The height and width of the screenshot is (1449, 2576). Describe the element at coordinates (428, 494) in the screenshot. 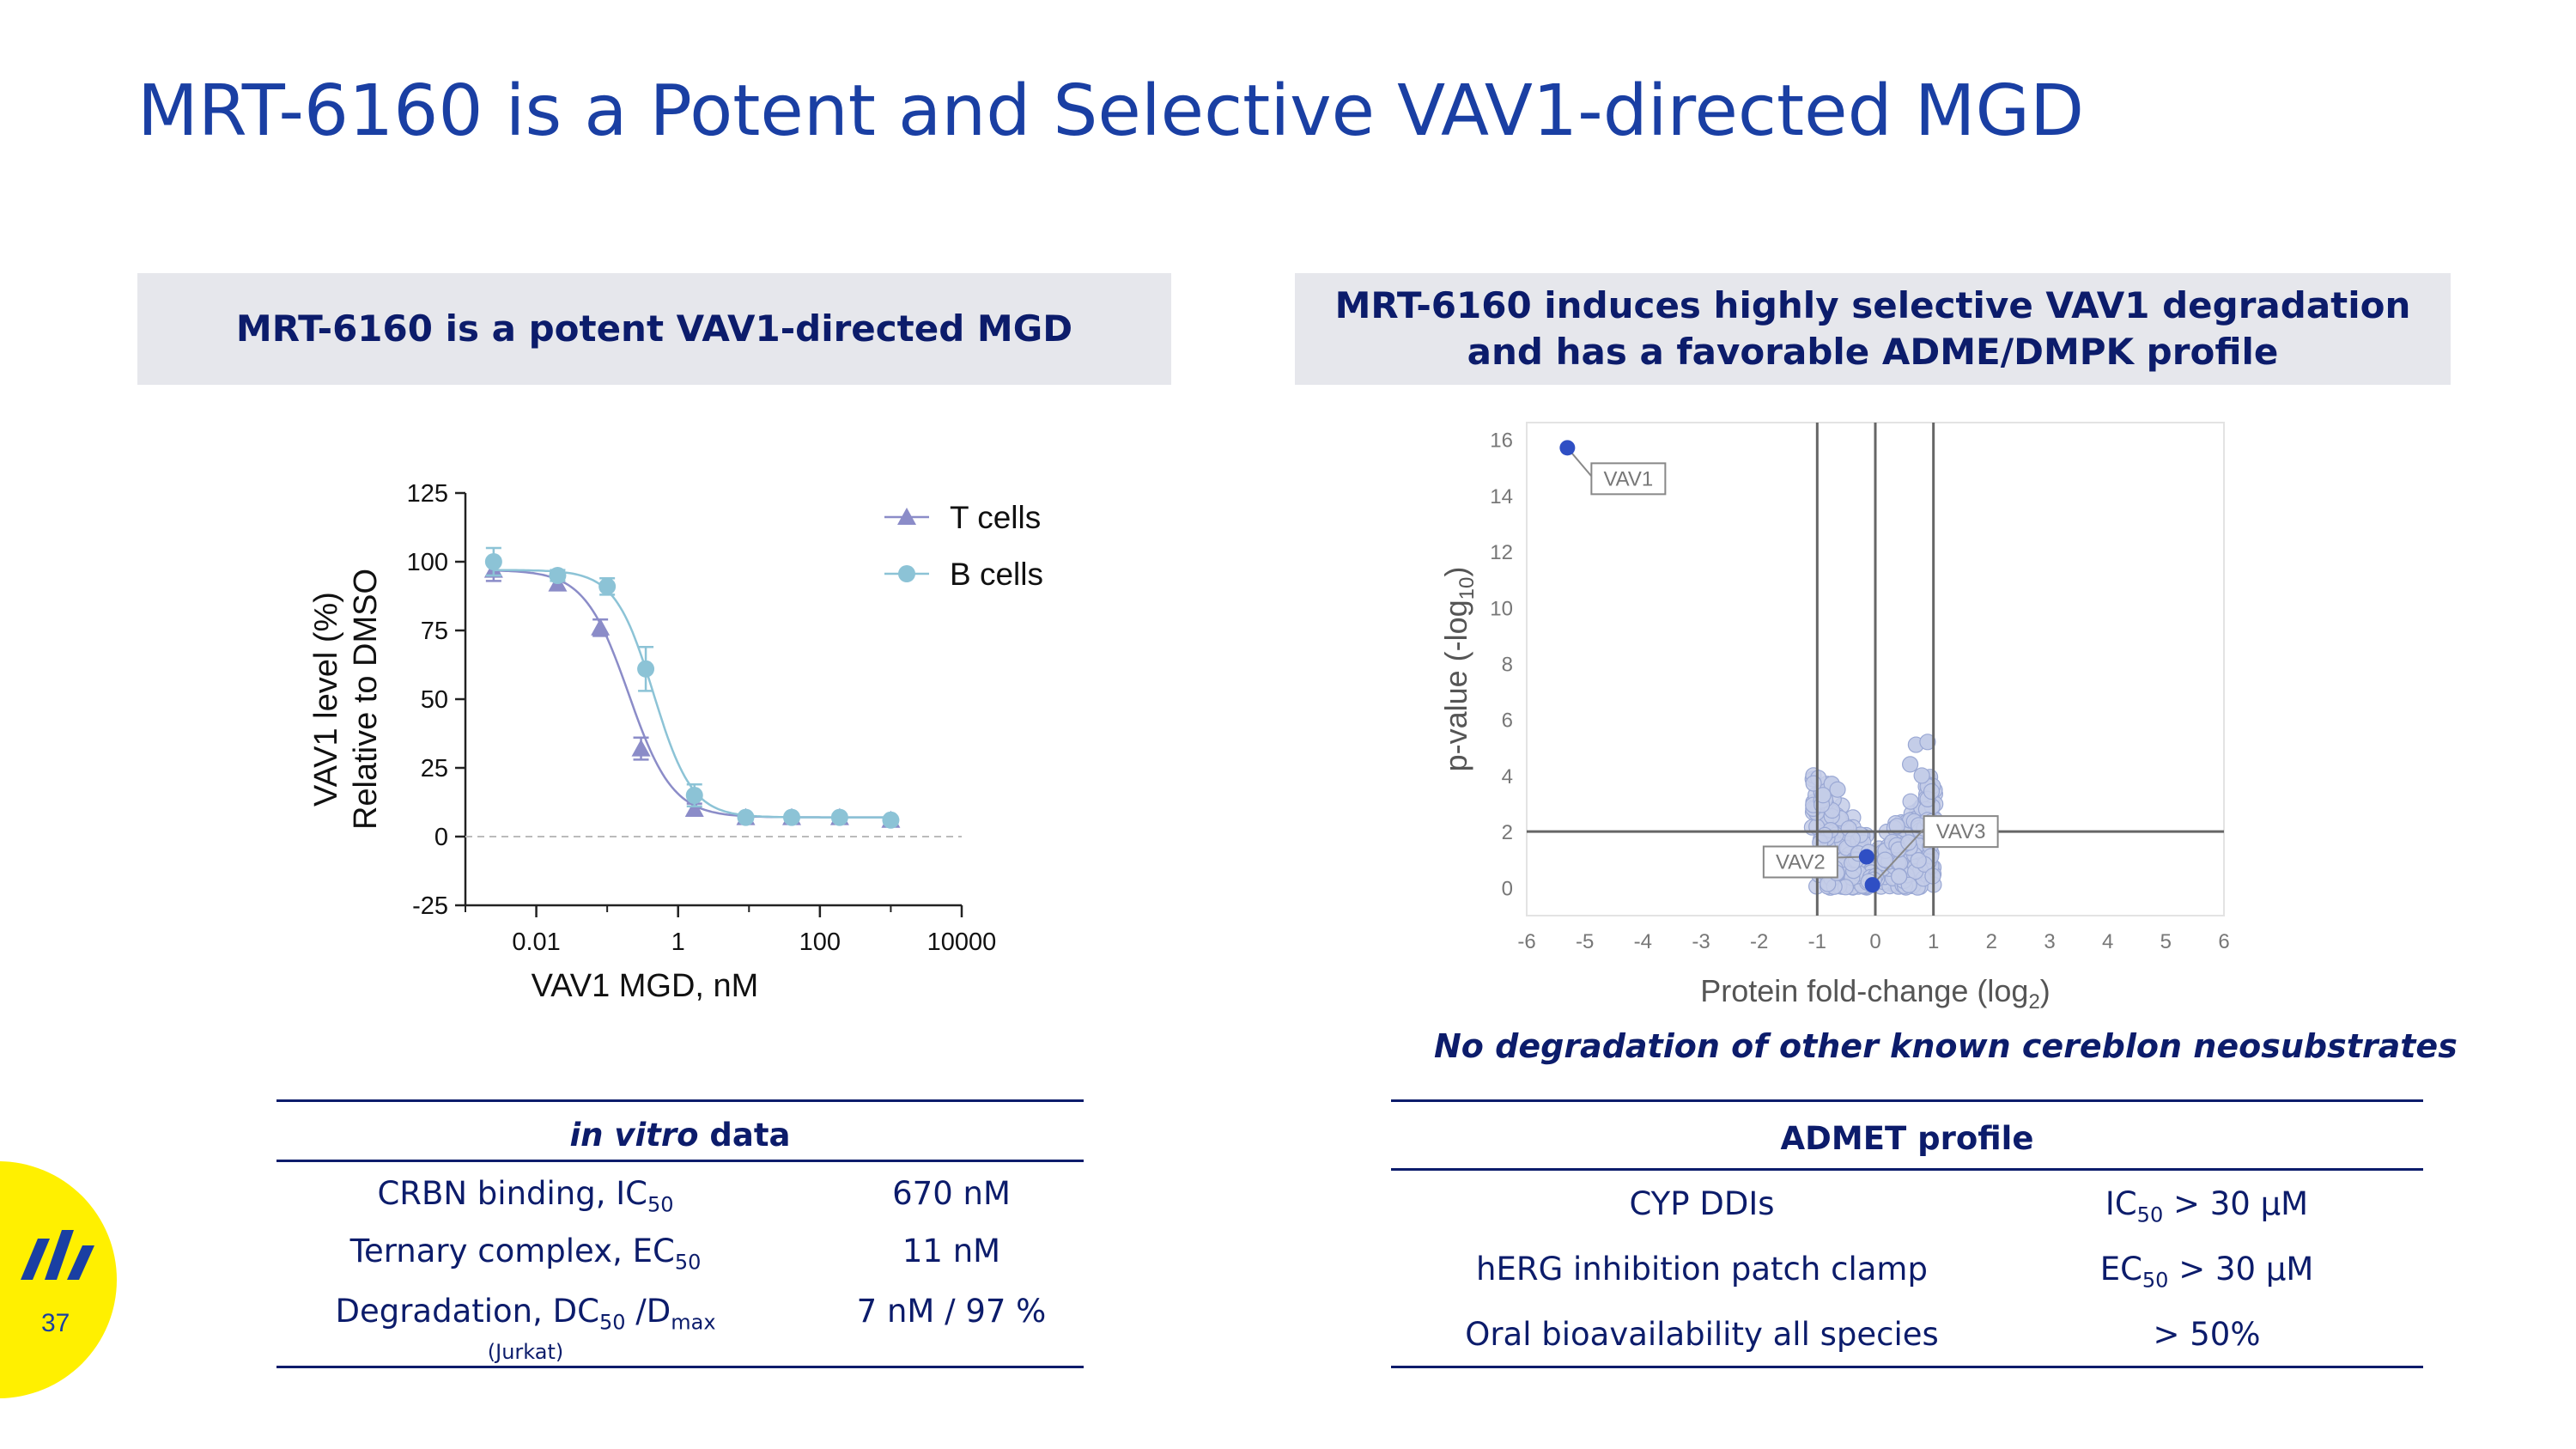

I see `y-tick-label: 125` at that location.